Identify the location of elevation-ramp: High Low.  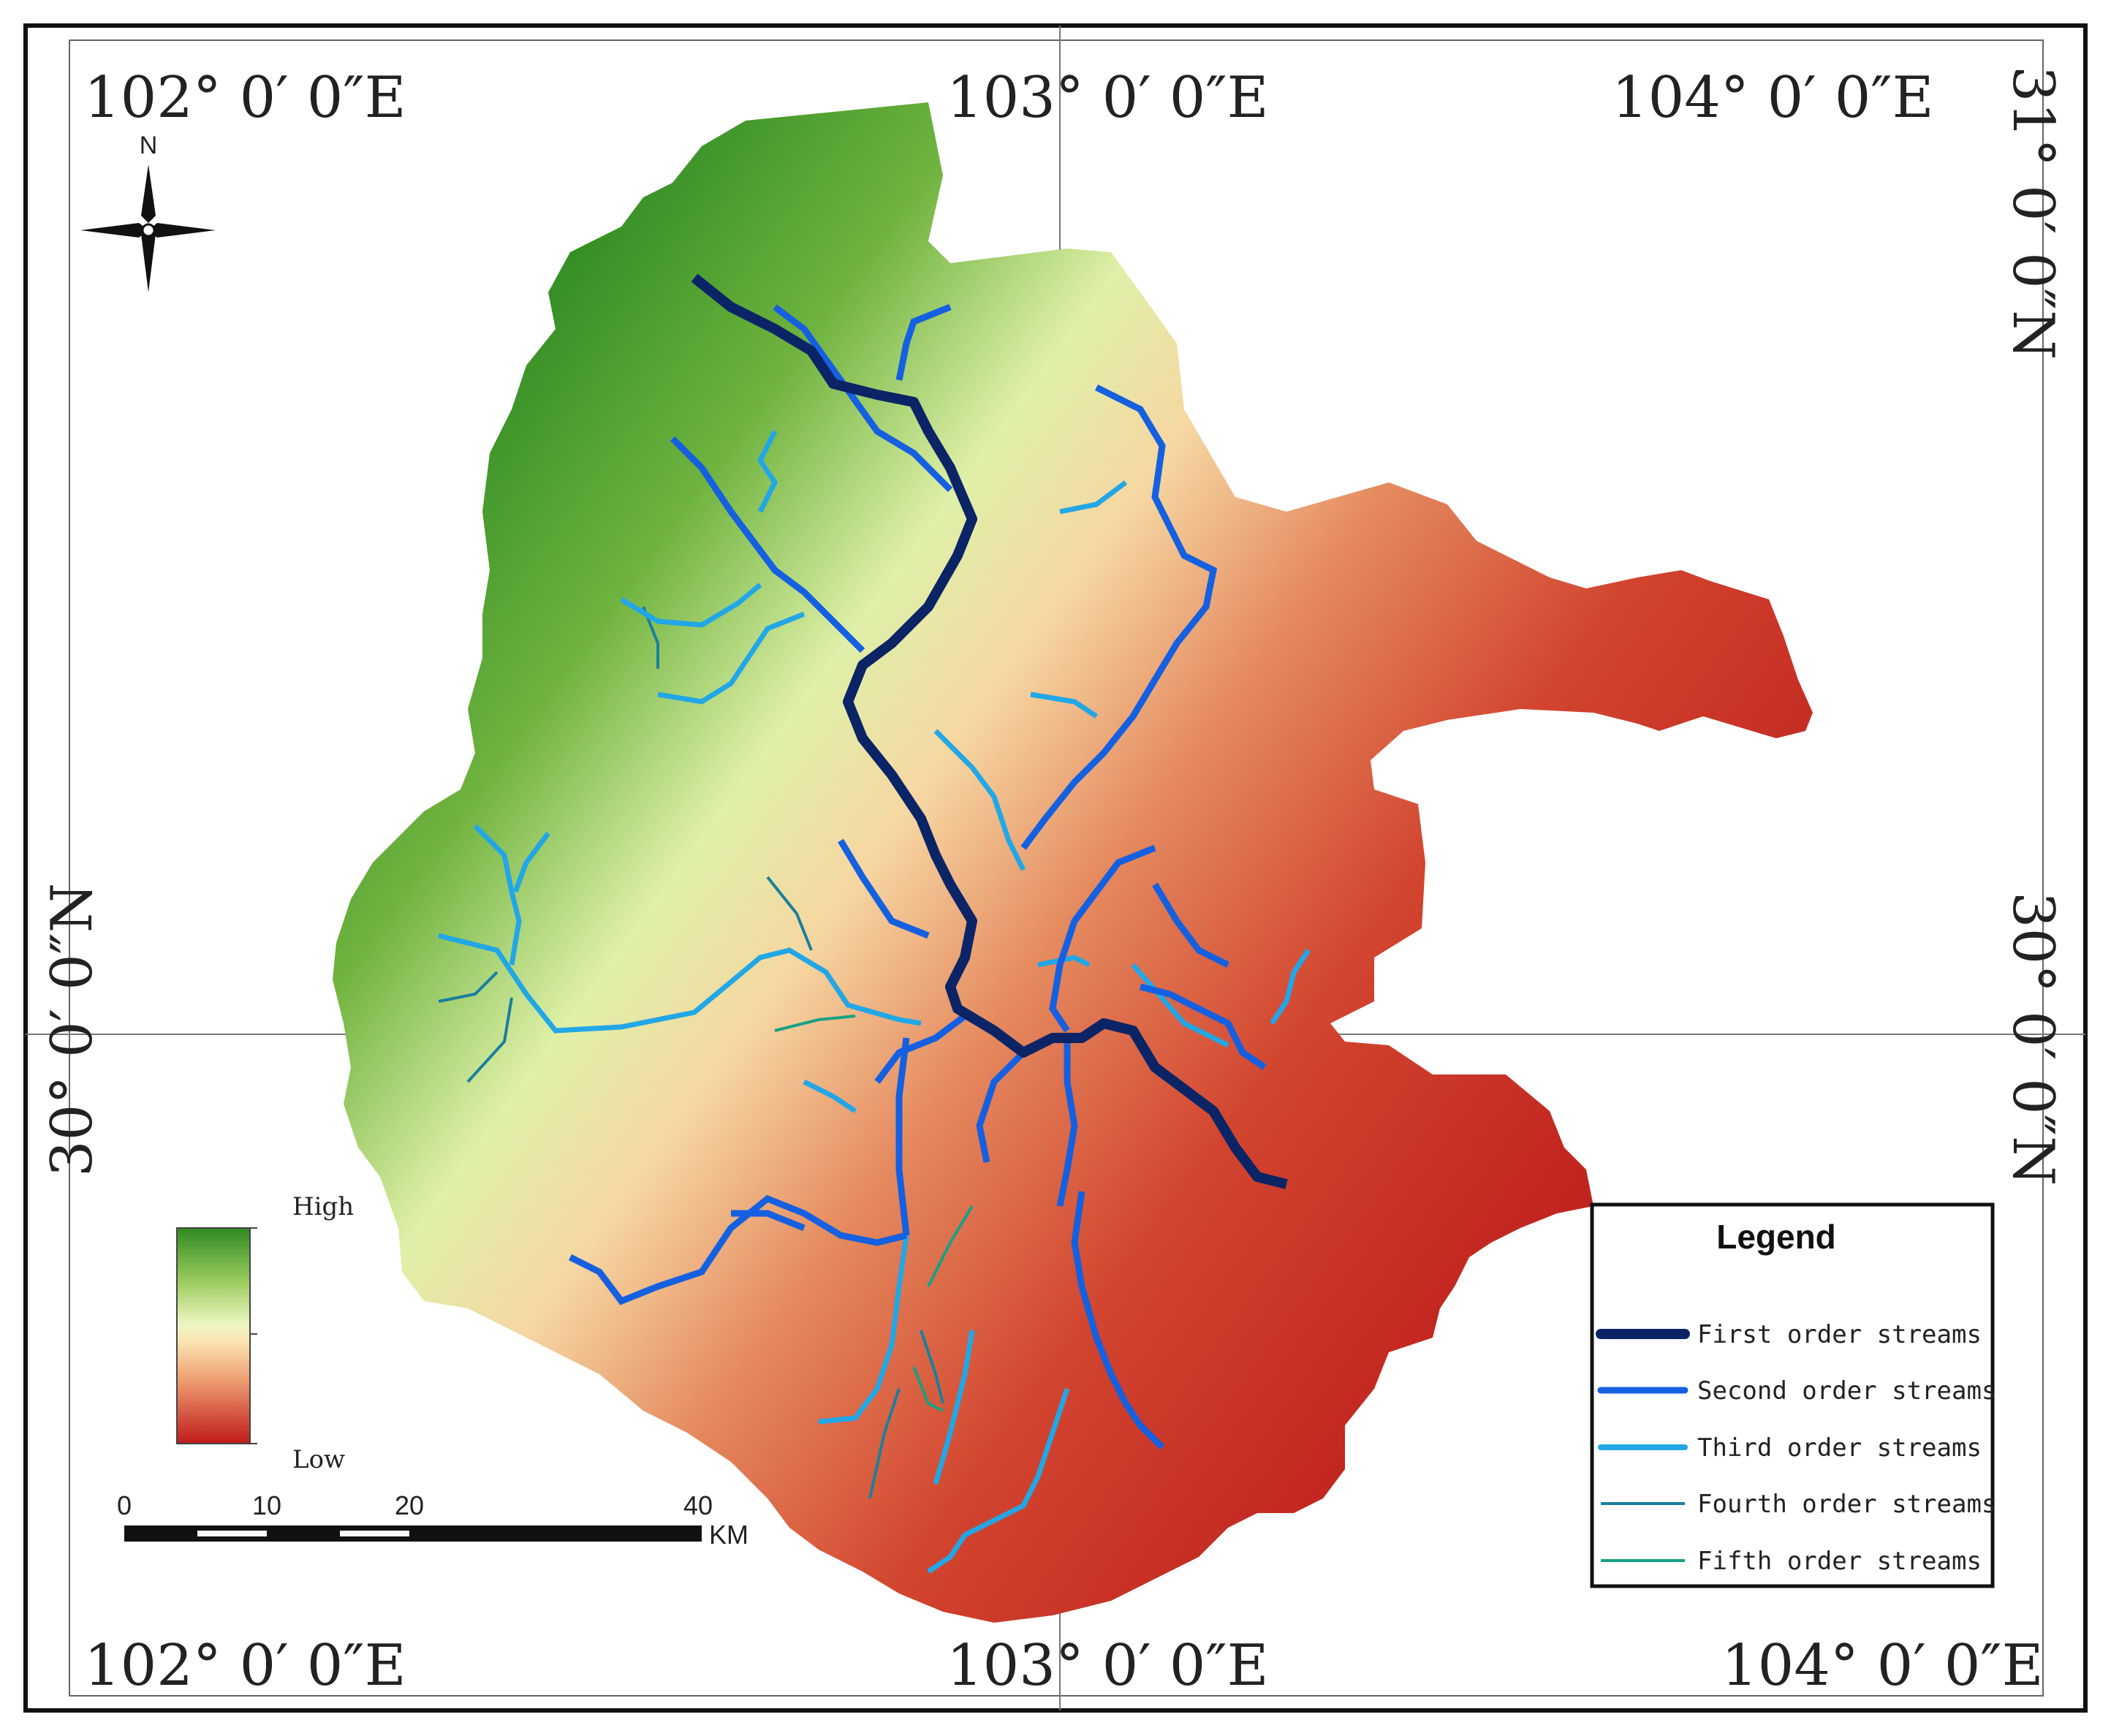
(265, 1333).